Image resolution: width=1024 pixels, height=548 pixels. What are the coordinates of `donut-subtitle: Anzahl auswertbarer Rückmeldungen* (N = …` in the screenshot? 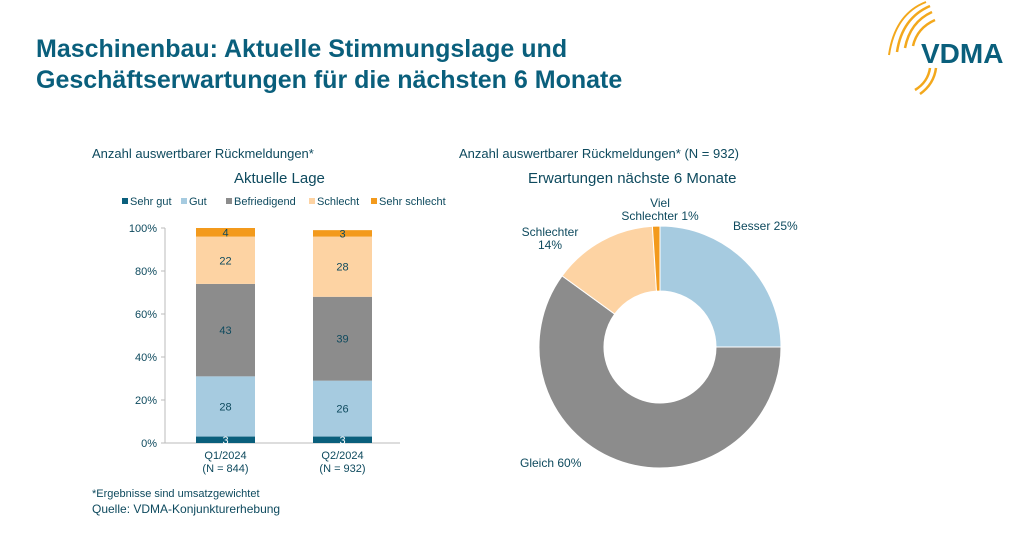 It's located at (599, 153).